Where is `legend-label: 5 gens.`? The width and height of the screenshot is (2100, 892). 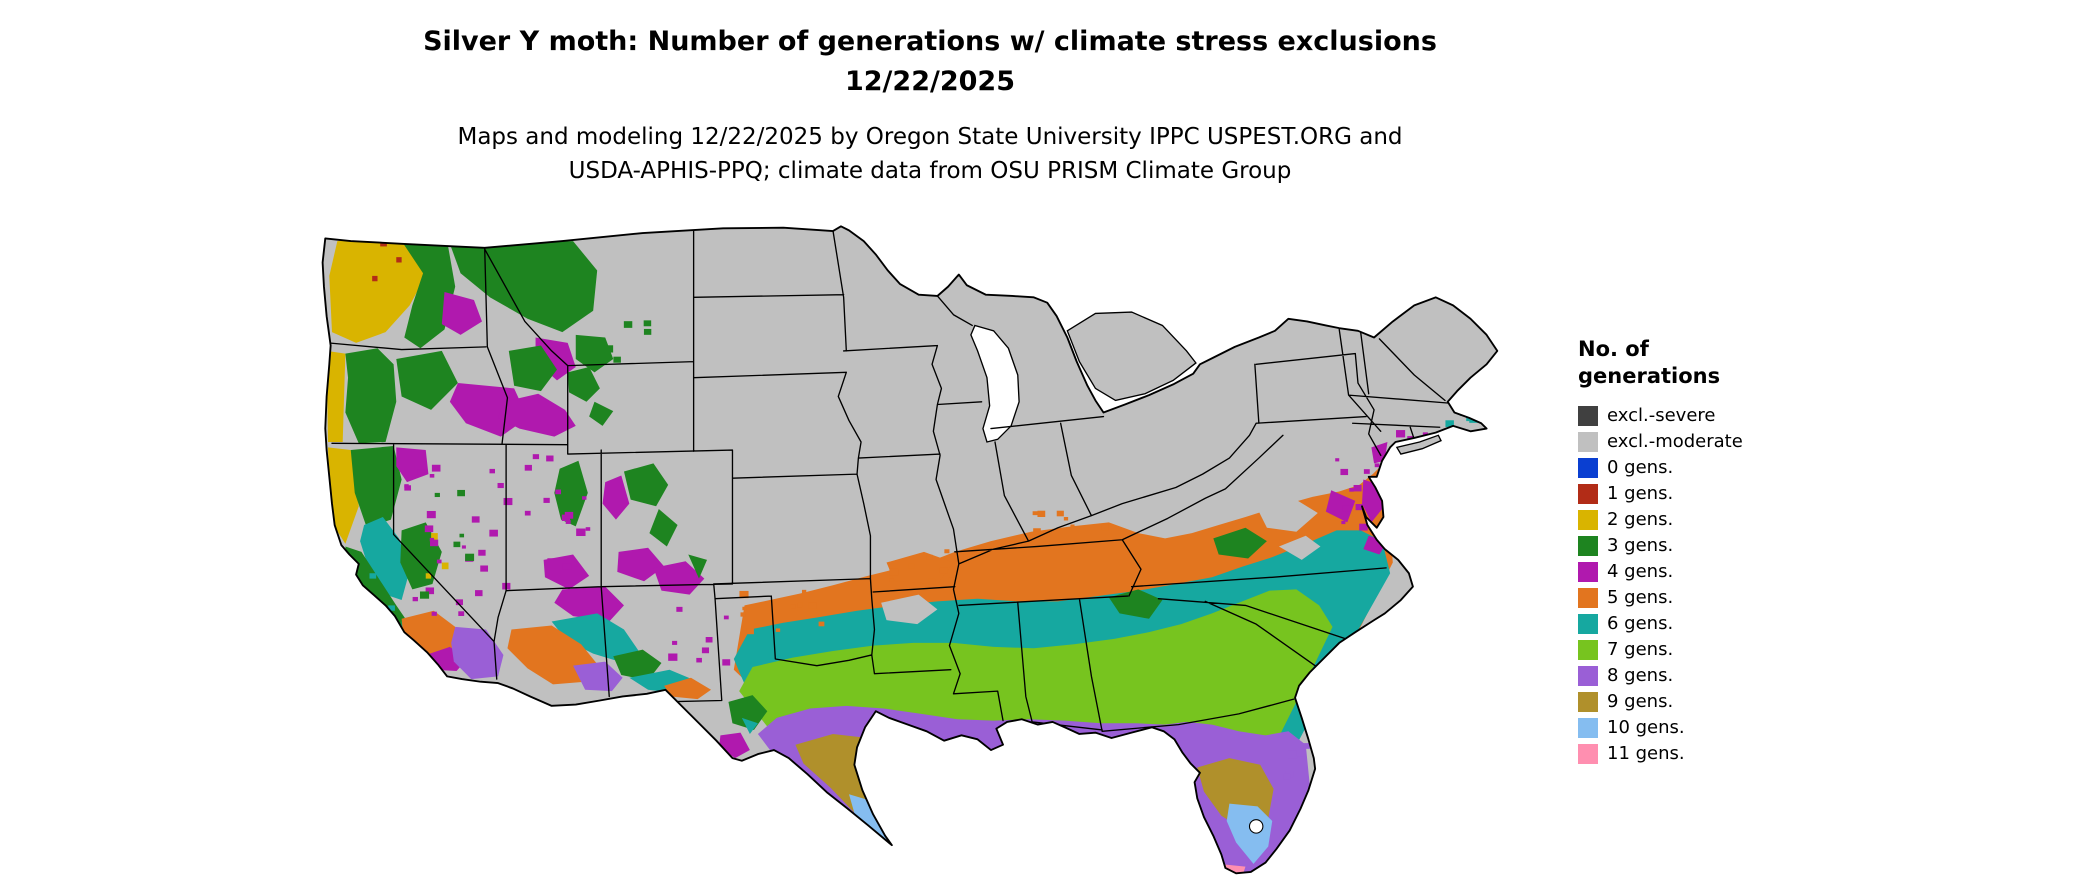
legend-label: 5 gens. is located at coordinates (1640, 597).